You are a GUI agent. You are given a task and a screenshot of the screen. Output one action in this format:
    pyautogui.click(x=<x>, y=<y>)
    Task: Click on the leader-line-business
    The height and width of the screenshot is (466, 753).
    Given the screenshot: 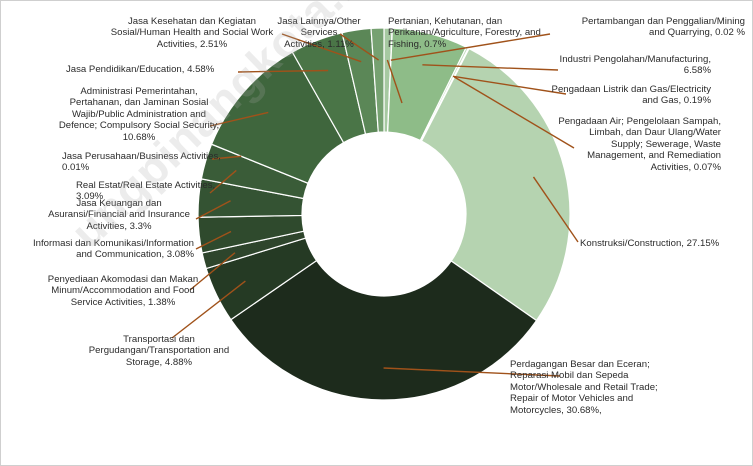 What is the action you would take?
    pyautogui.click(x=226, y=157)
    